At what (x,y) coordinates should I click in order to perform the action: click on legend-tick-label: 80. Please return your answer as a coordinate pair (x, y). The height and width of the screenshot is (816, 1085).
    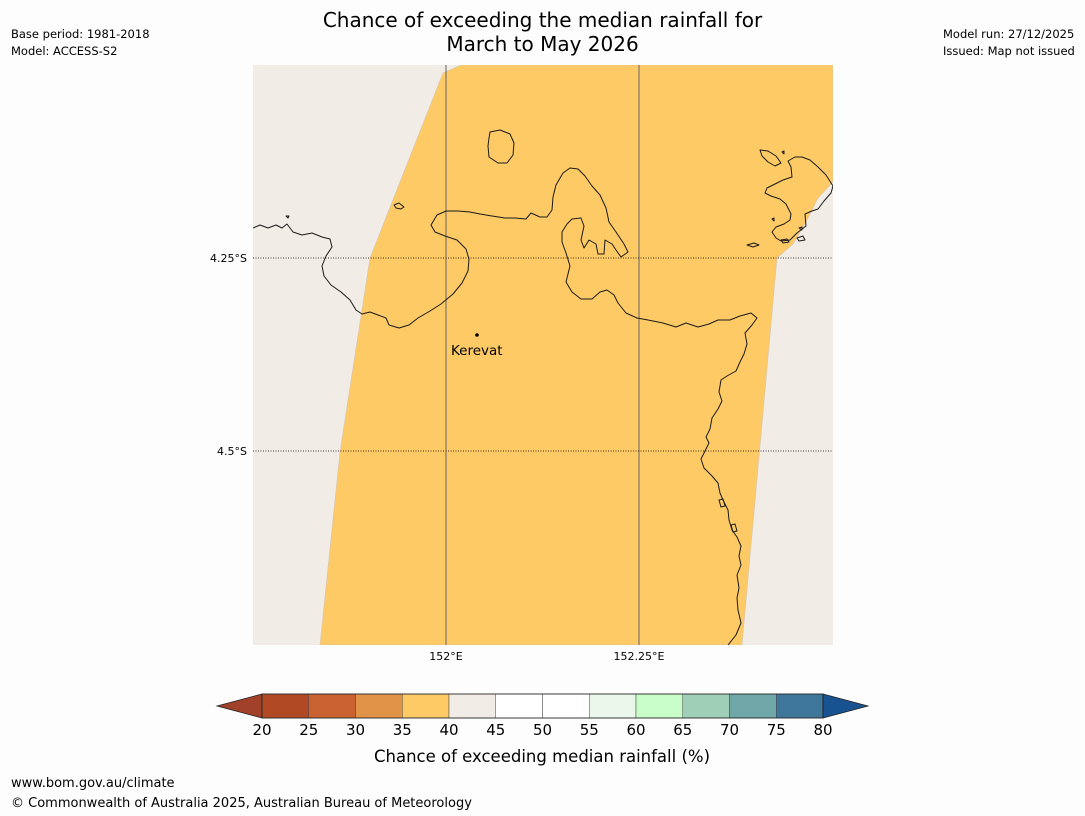
    Looking at the image, I should click on (822, 730).